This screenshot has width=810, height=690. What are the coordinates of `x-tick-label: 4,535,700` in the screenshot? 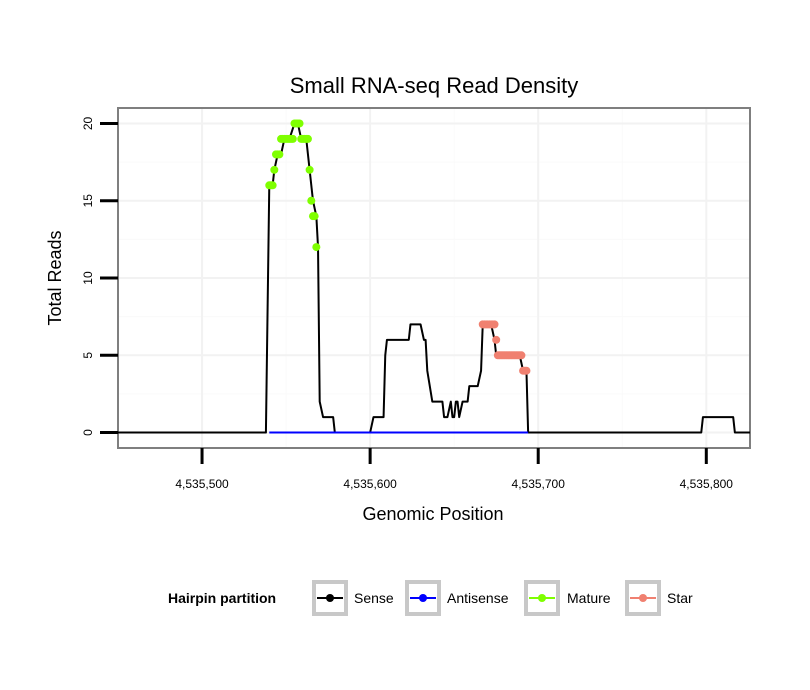 It's located at (539, 484).